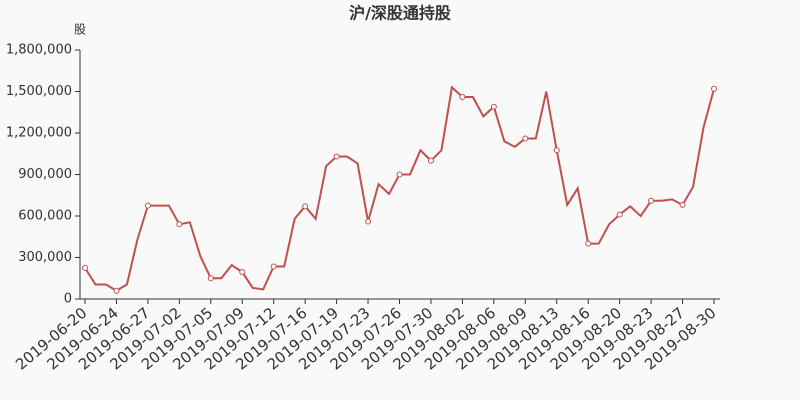 The image size is (800, 400). I want to click on y-tick-label: 1,200,000, so click(39, 133).